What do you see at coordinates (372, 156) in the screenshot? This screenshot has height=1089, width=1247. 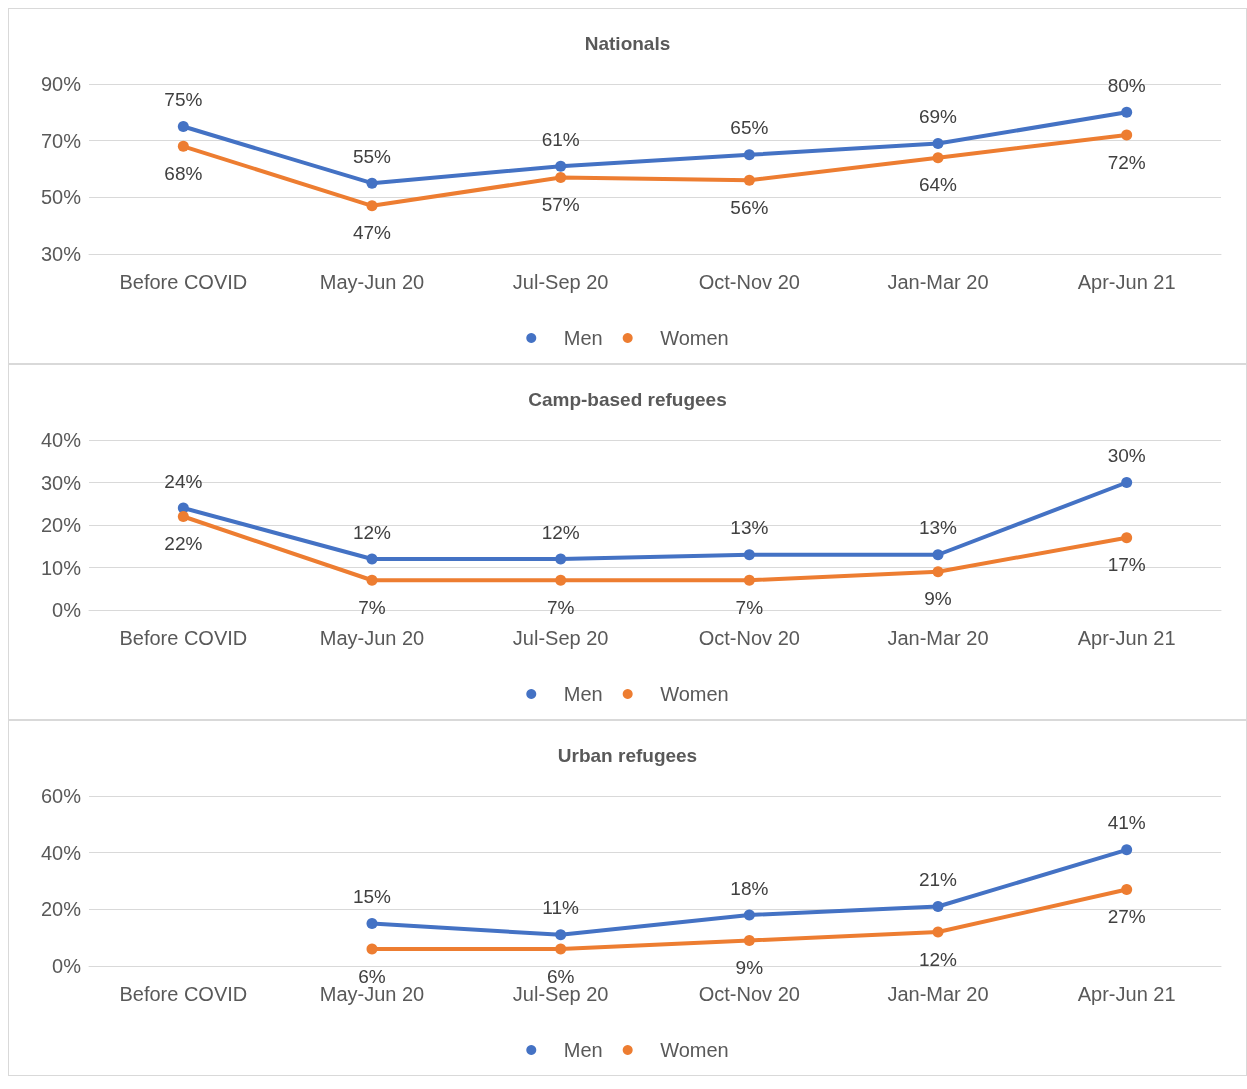 I see `data-label: 55%` at bounding box center [372, 156].